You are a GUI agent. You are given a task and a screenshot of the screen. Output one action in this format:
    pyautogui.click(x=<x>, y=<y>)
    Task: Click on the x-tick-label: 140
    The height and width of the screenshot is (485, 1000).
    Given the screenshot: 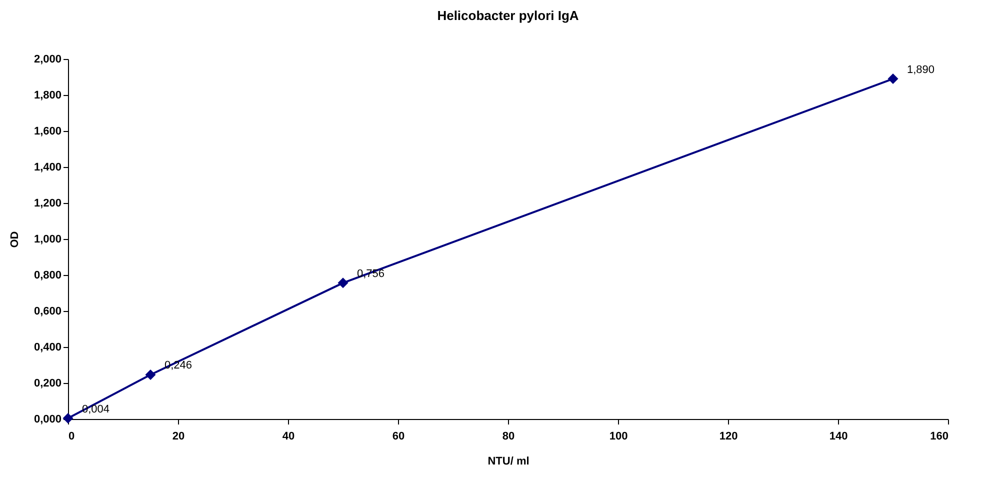 What is the action you would take?
    pyautogui.click(x=838, y=436)
    